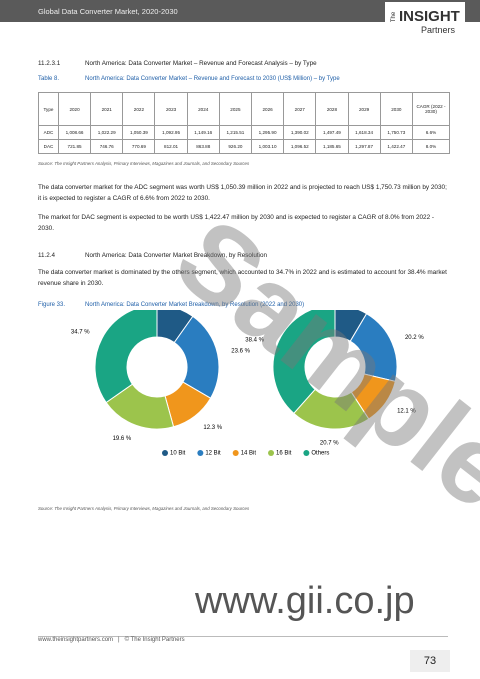  I want to click on table-cell: 1,096.52, so click(300, 146).